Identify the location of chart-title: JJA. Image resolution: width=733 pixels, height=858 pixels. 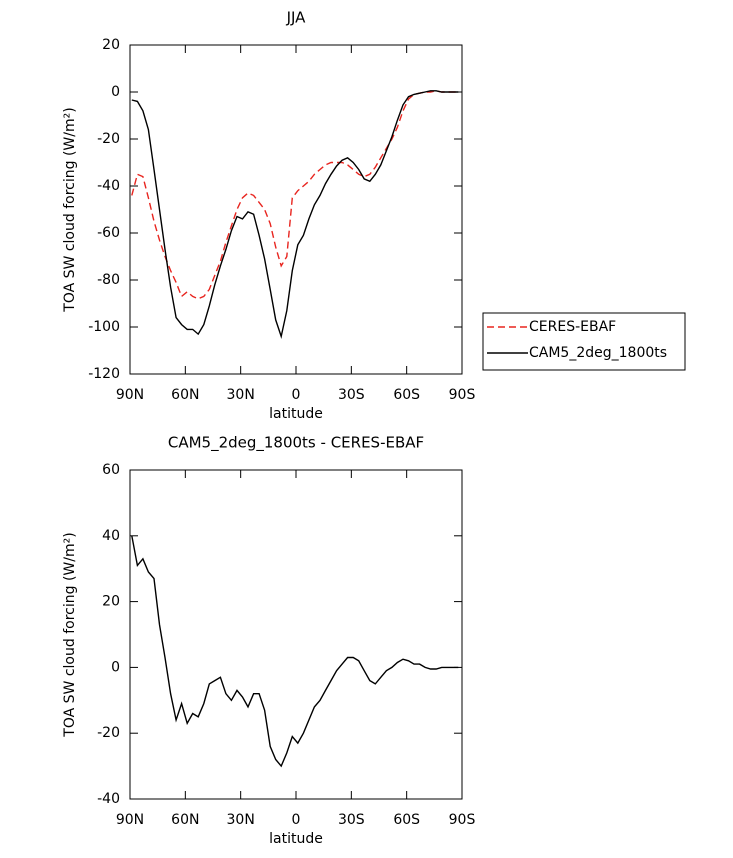
(296, 18).